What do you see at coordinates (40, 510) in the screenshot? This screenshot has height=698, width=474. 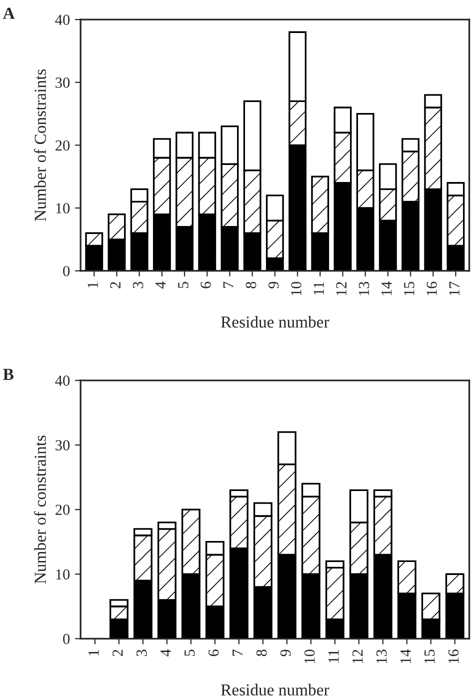 I see `y-axis-title: Number of constraints` at bounding box center [40, 510].